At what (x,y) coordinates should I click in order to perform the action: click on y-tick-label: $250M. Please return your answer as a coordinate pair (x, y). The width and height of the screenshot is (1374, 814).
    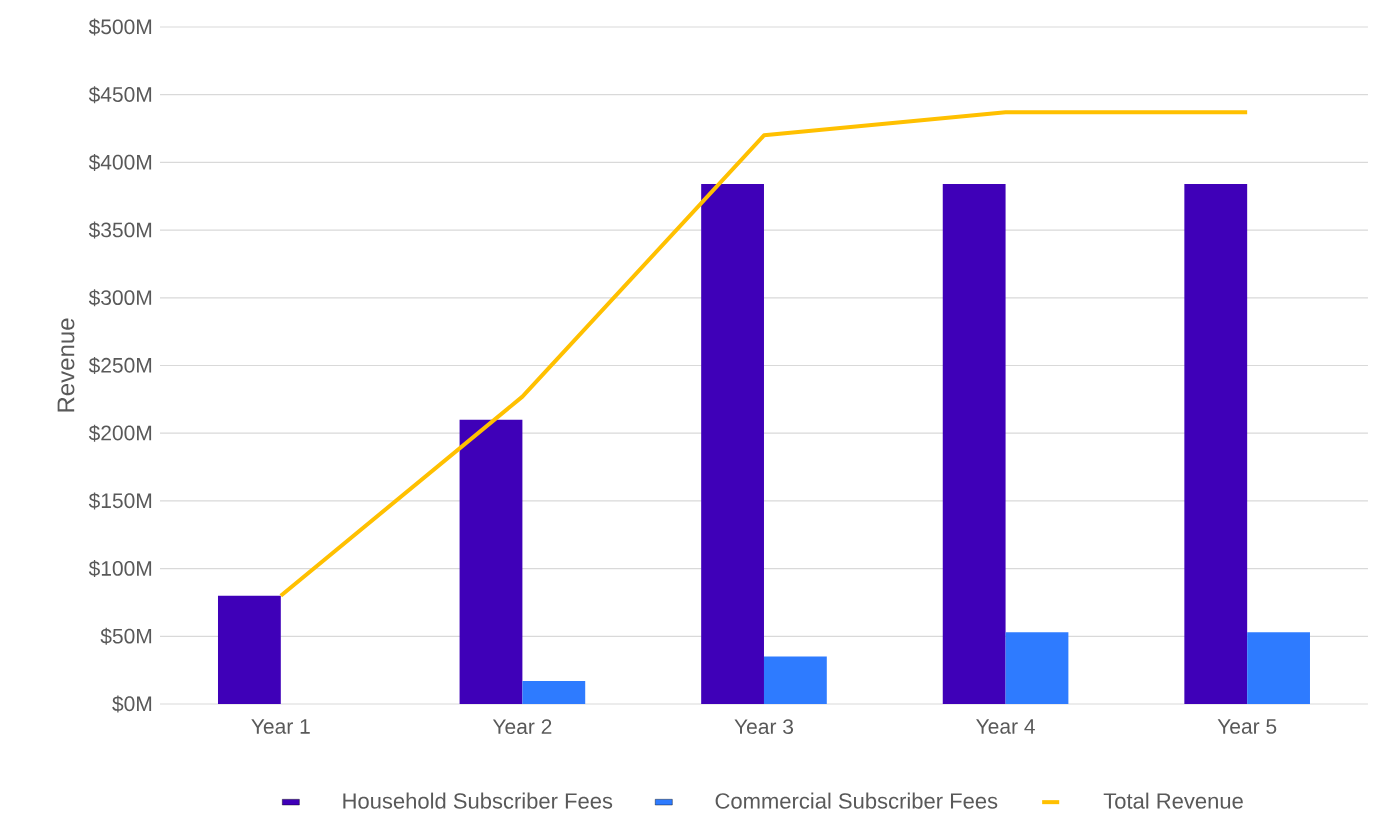
    Looking at the image, I should click on (120, 365).